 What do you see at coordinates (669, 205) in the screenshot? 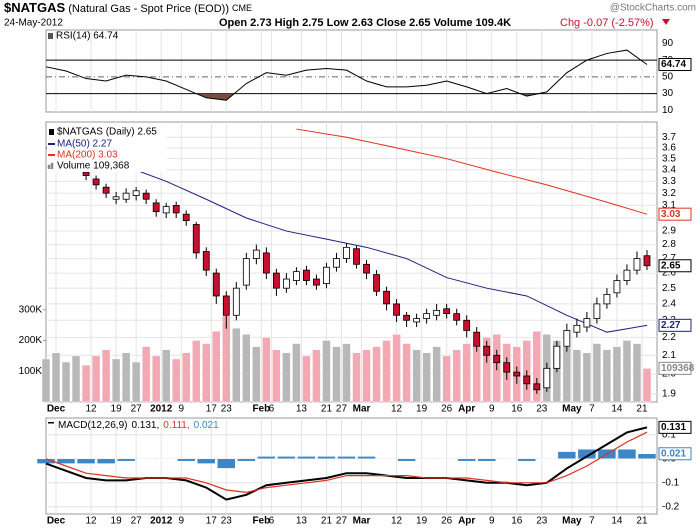
I see `y-tick-label: 3.1` at bounding box center [669, 205].